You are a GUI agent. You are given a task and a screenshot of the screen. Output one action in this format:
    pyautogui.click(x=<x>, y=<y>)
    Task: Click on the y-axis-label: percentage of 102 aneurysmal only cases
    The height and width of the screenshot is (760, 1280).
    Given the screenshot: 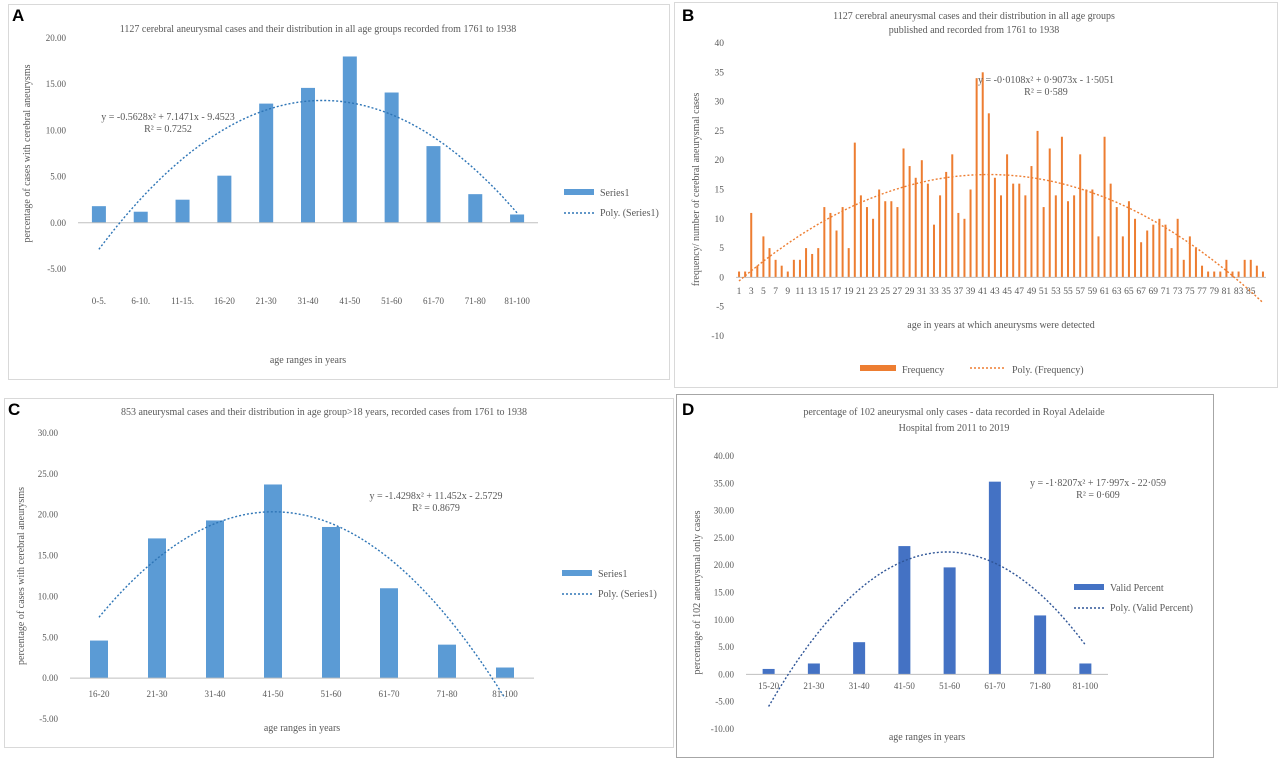 What is the action you would take?
    pyautogui.click(x=697, y=592)
    